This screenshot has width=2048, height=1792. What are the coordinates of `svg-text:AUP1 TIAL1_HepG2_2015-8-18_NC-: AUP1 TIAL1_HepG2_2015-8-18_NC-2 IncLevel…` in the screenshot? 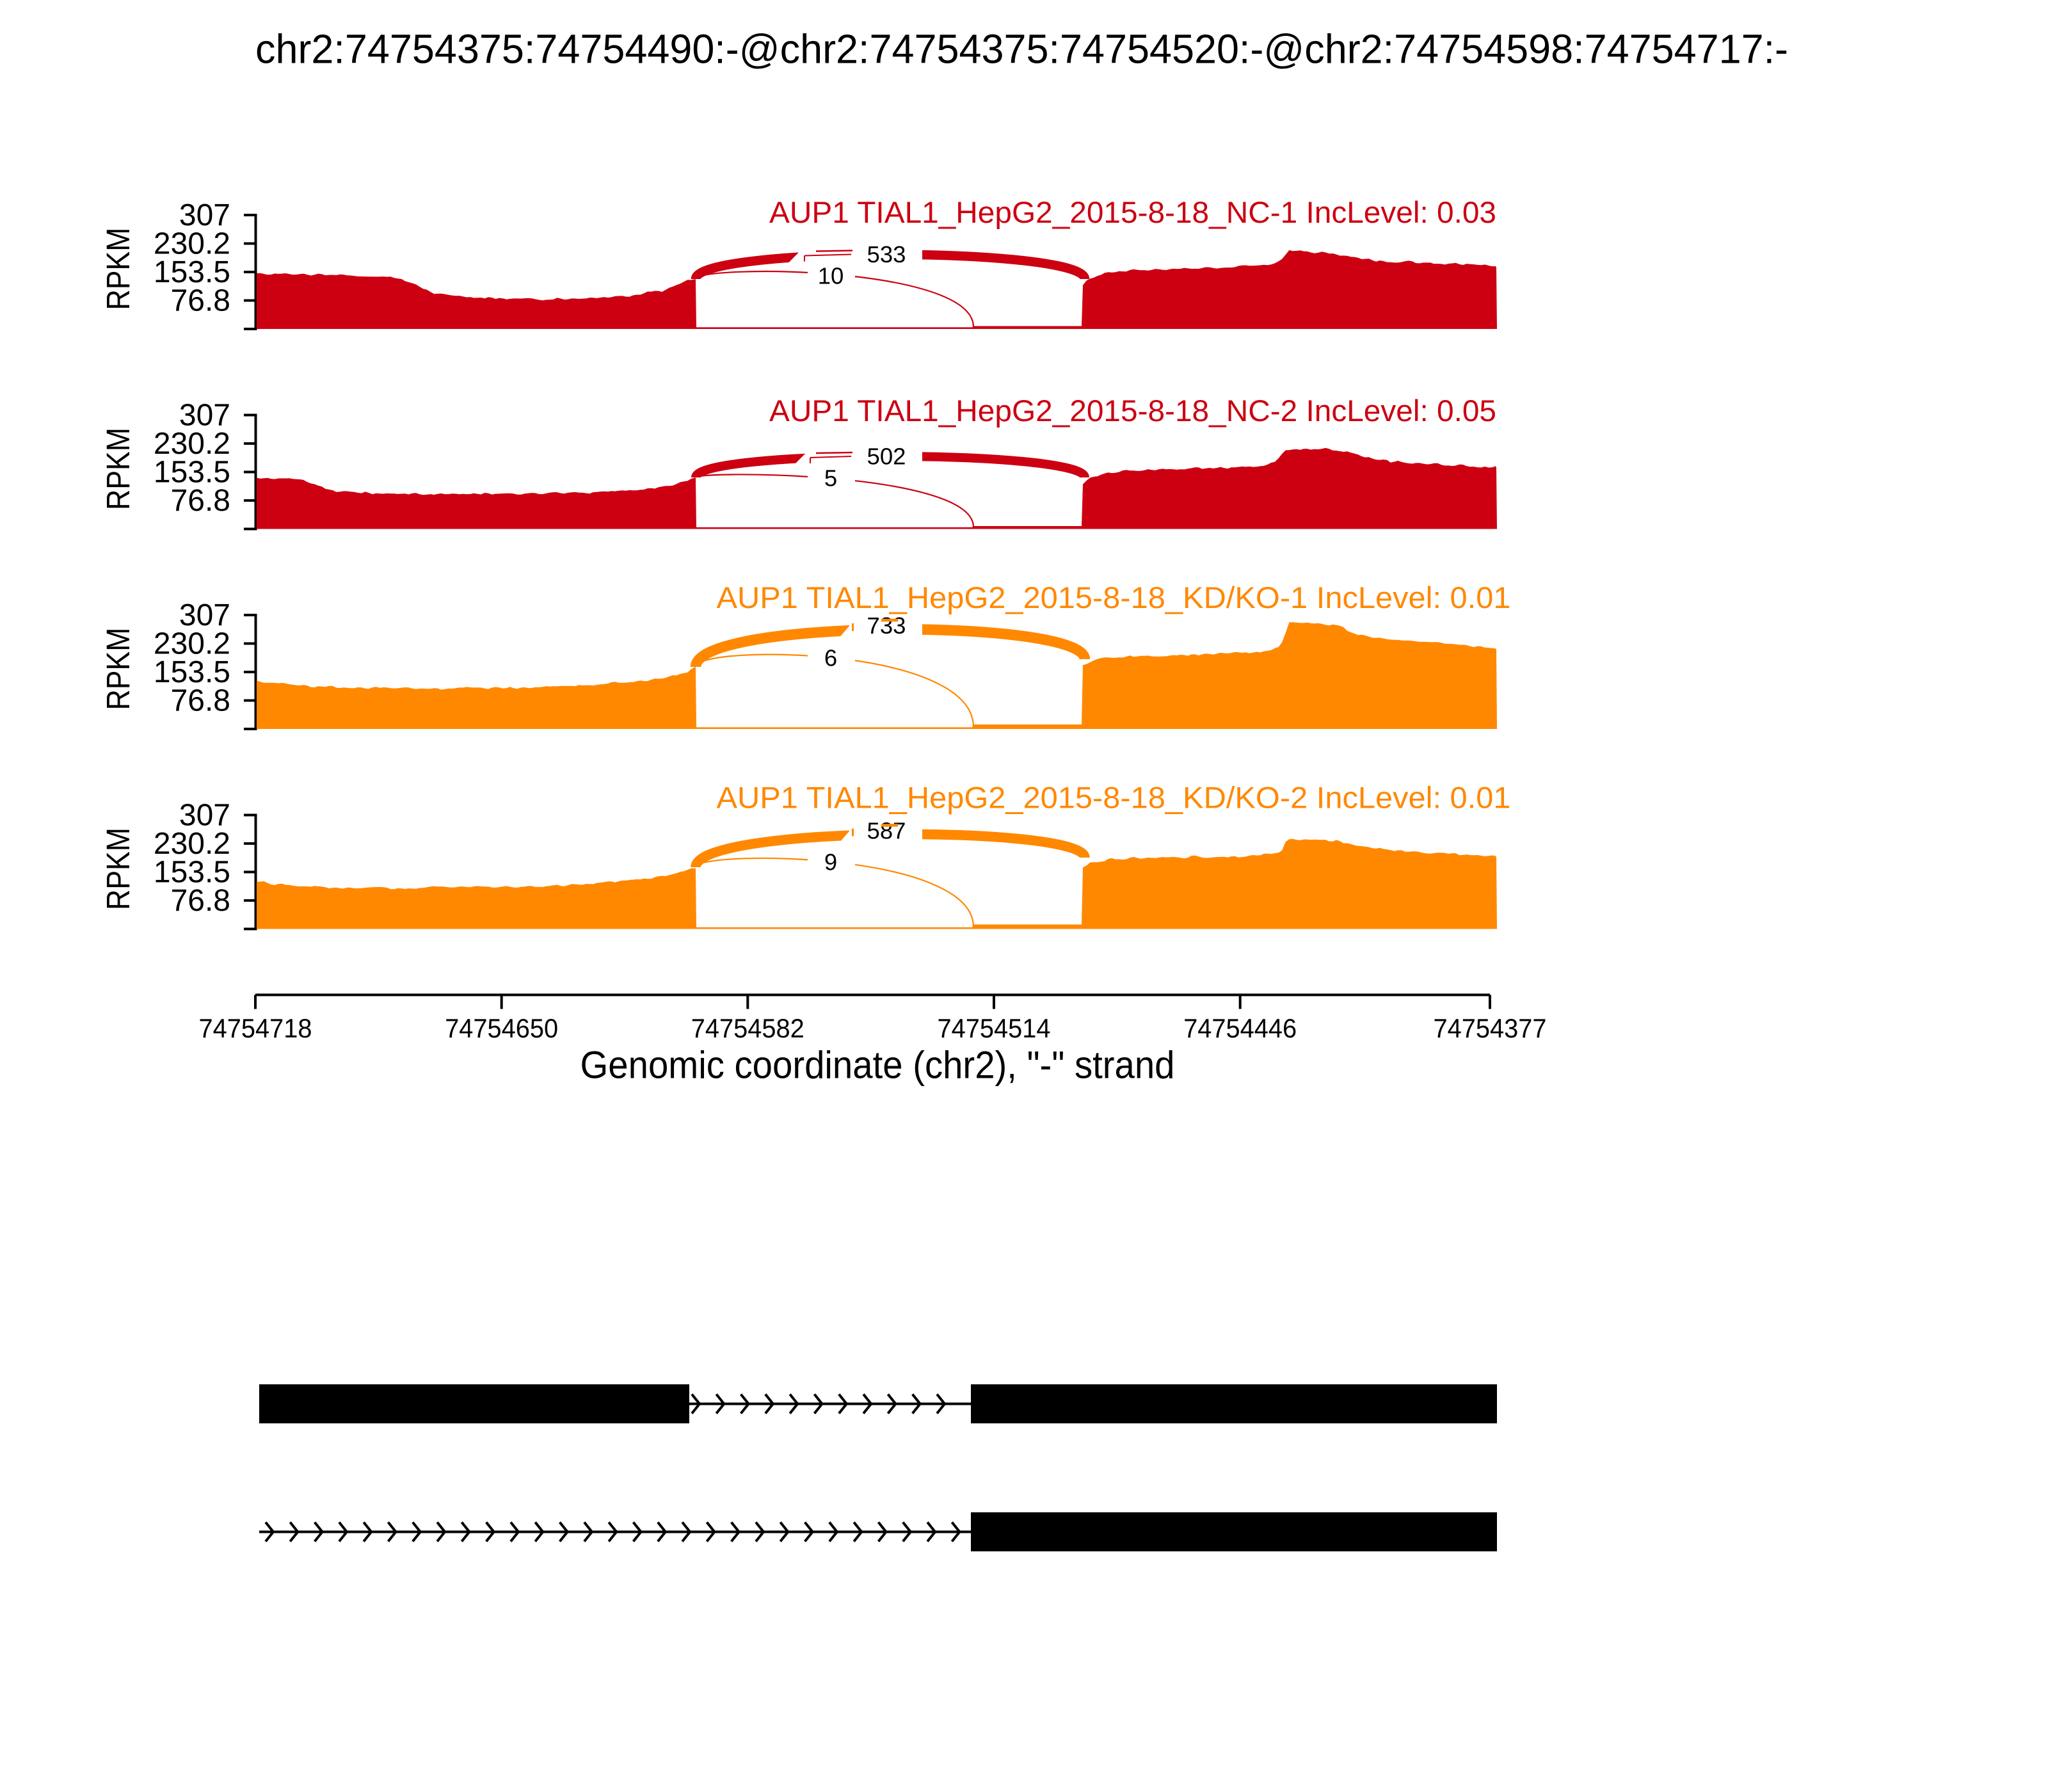 It's located at (1132, 411).